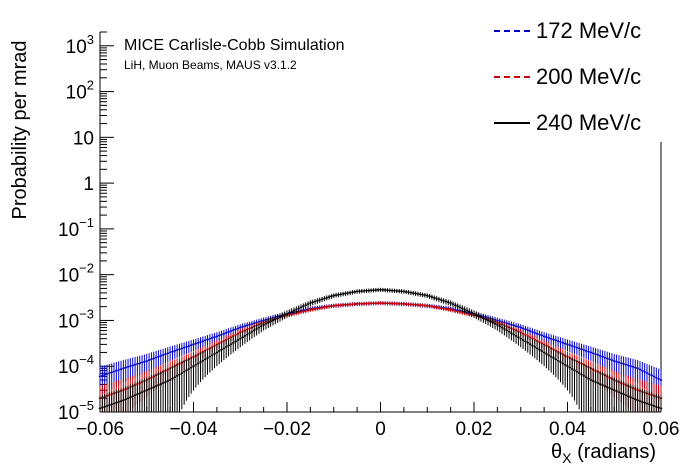  I want to click on annotation-title: MICE Carlisle-Cobb Simulation, so click(234, 45).